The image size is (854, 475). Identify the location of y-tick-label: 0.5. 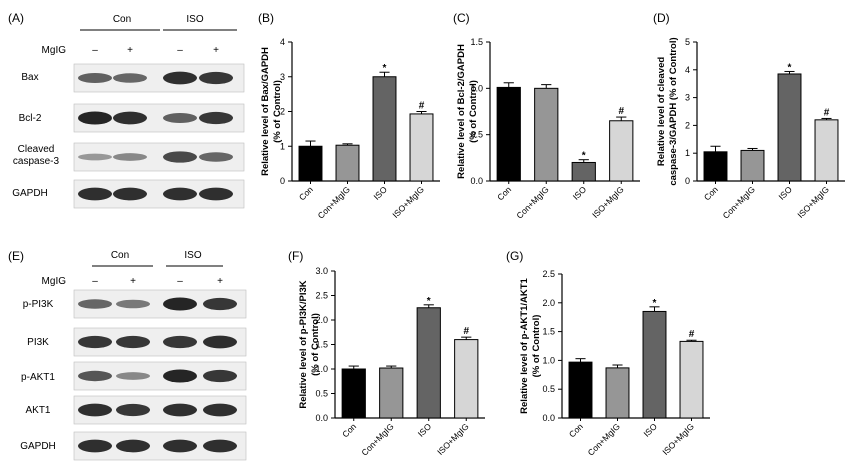
(476, 135).